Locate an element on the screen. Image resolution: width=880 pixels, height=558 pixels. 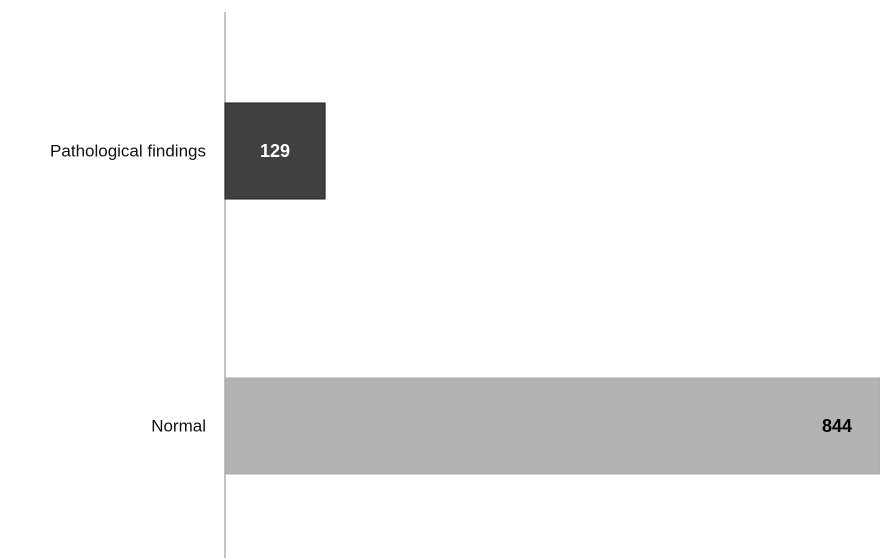
category-label-pathological-findings: Pathological findings is located at coordinates (128, 151).